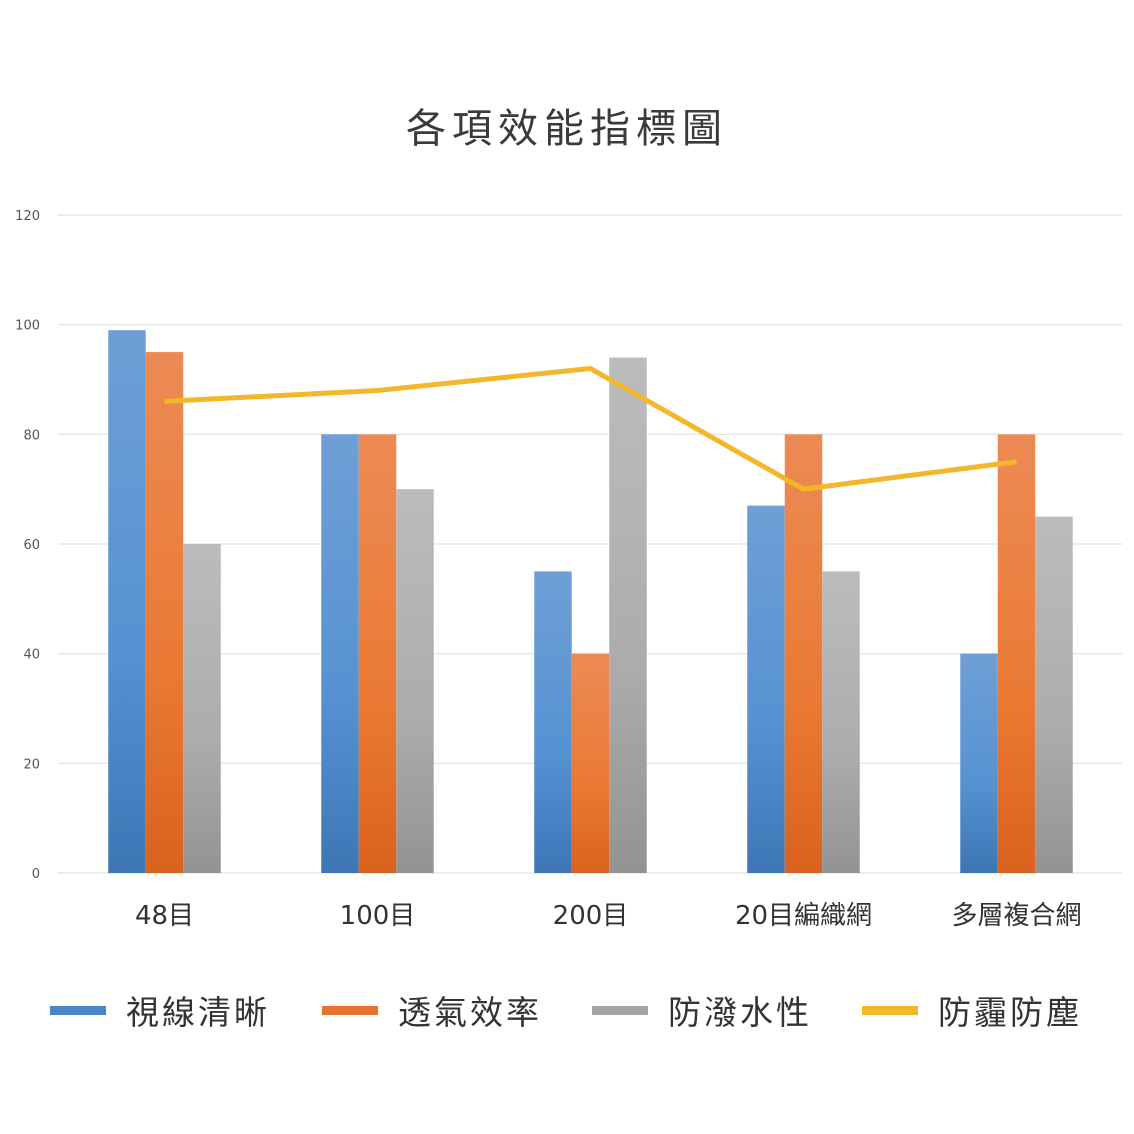 This screenshot has height=1134, width=1134. Describe the element at coordinates (567, 1010) in the screenshot. I see `chart-legend: 視線清晰 透氣效率 防潑水性 防霾防塵` at that location.